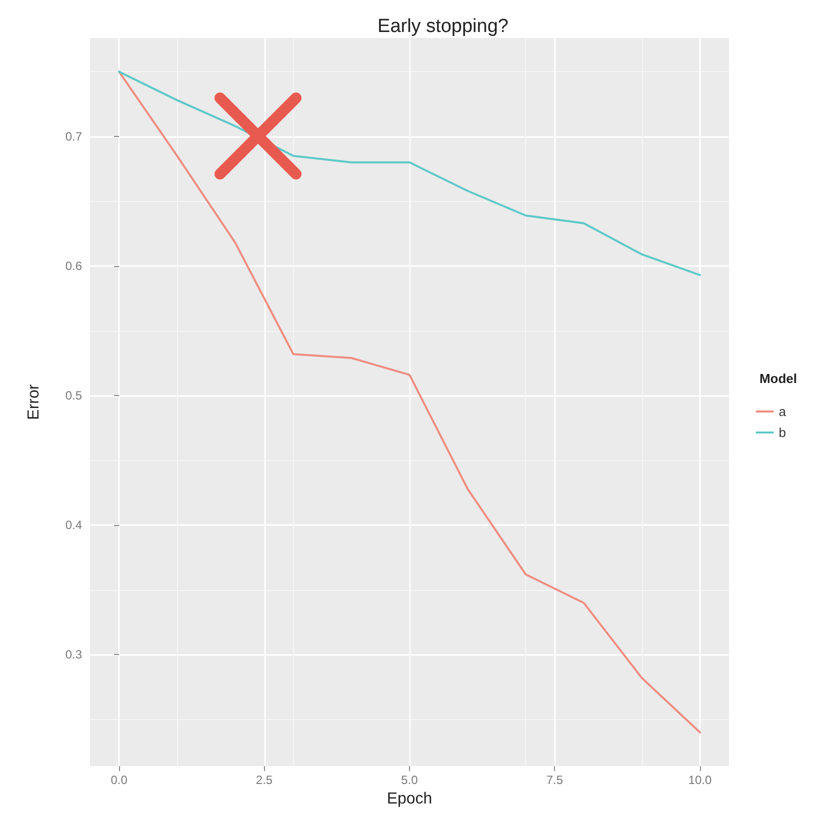 The width and height of the screenshot is (827, 820). Describe the element at coordinates (782, 411) in the screenshot. I see `legend-label: a` at that location.